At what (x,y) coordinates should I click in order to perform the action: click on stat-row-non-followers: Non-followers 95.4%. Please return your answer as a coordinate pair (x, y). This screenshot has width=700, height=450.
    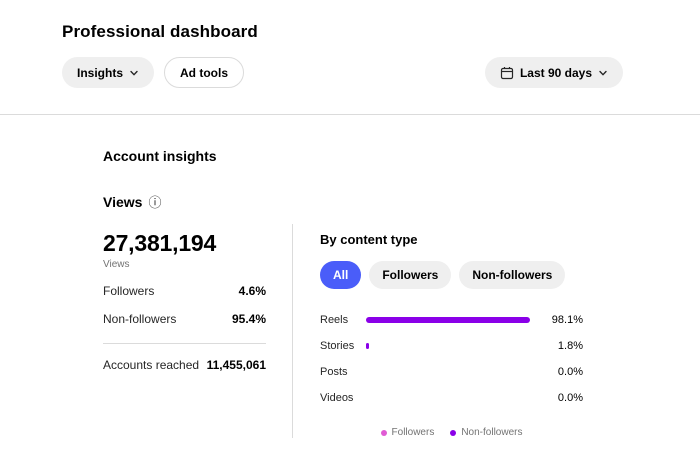
    Looking at the image, I should click on (184, 319).